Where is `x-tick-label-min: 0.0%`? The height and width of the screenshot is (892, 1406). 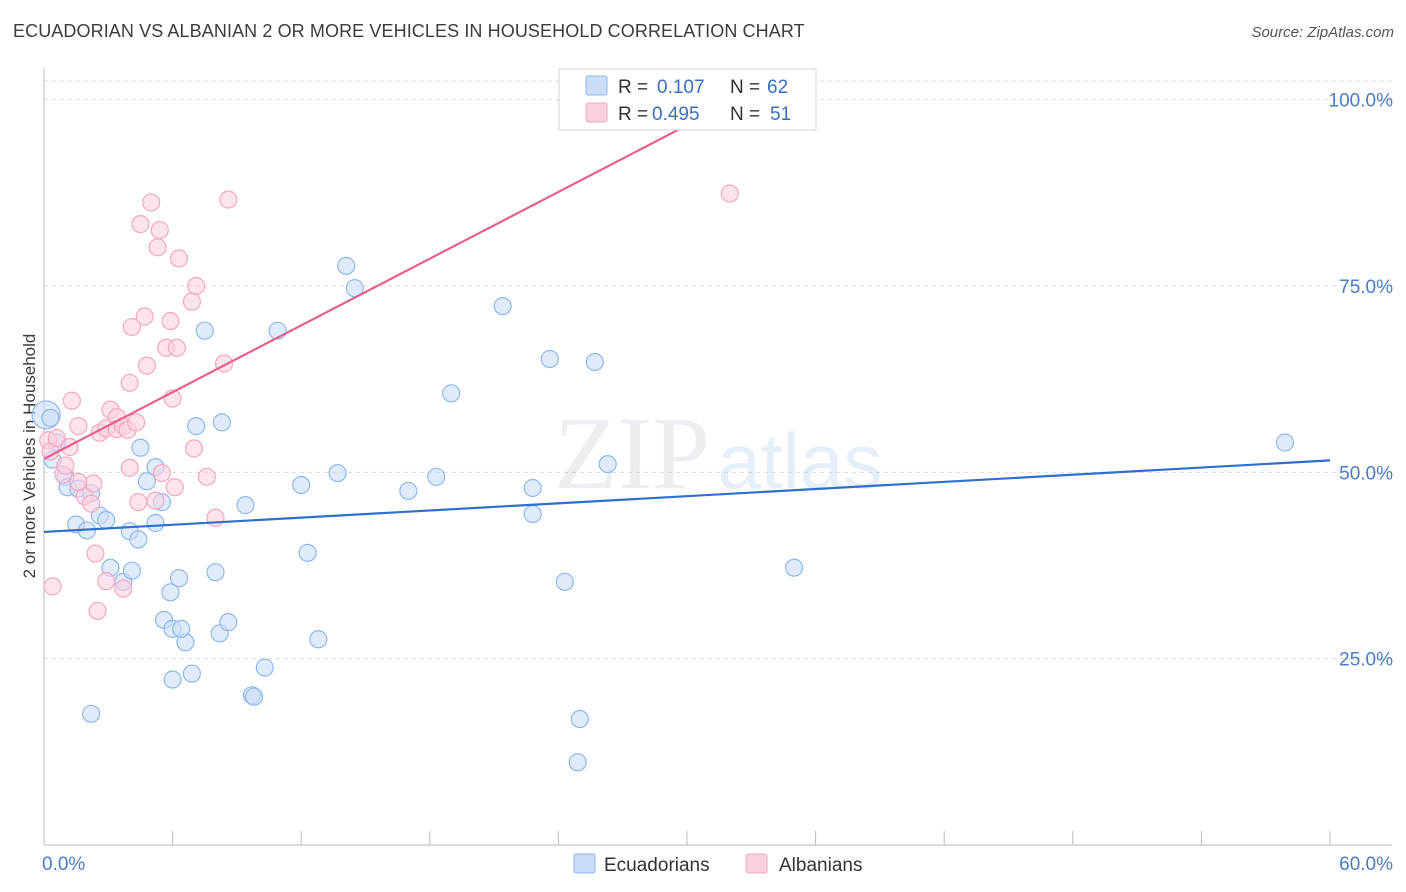
x-tick-label-min: 0.0% is located at coordinates (63, 864).